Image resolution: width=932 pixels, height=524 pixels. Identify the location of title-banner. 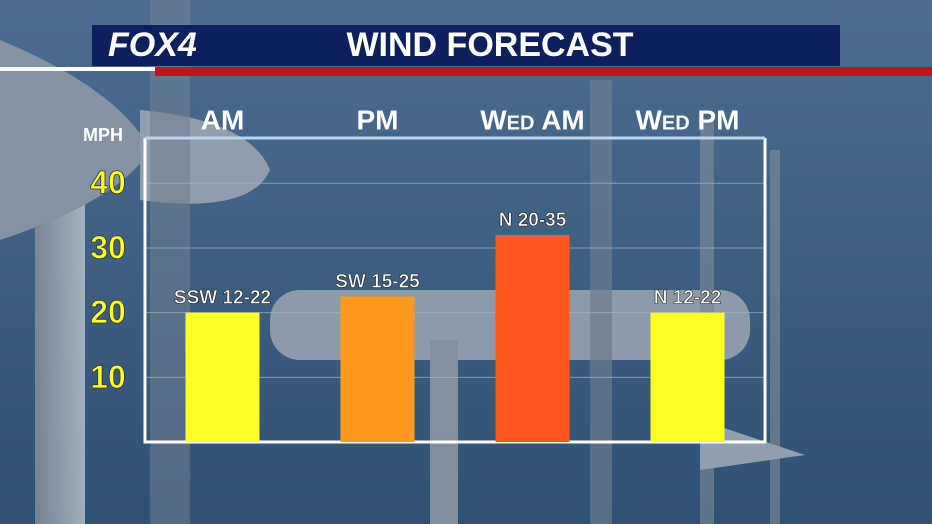
(466, 45).